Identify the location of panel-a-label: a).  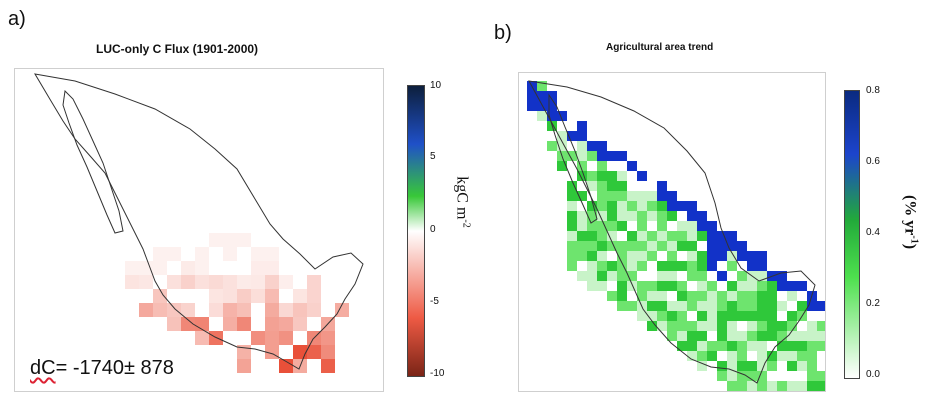
(17, 19).